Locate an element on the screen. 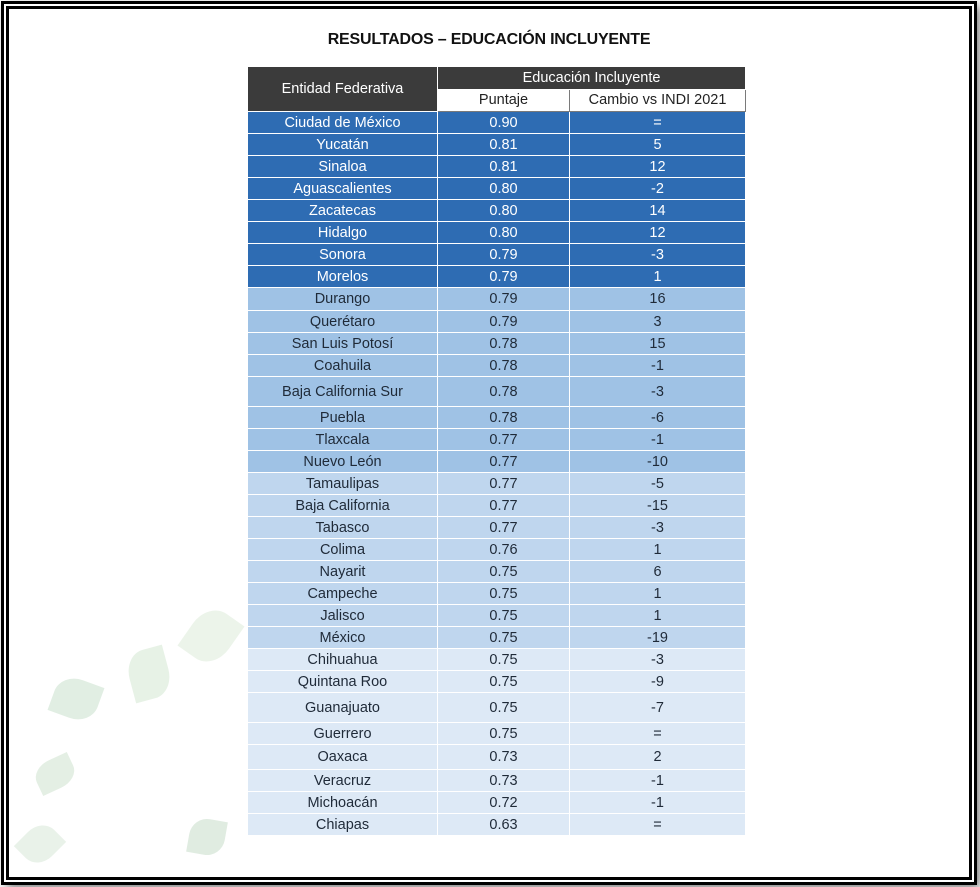 Image resolution: width=980 pixels, height=887 pixels. table-row: Tlaxcala 0.77 -1 is located at coordinates (496, 439).